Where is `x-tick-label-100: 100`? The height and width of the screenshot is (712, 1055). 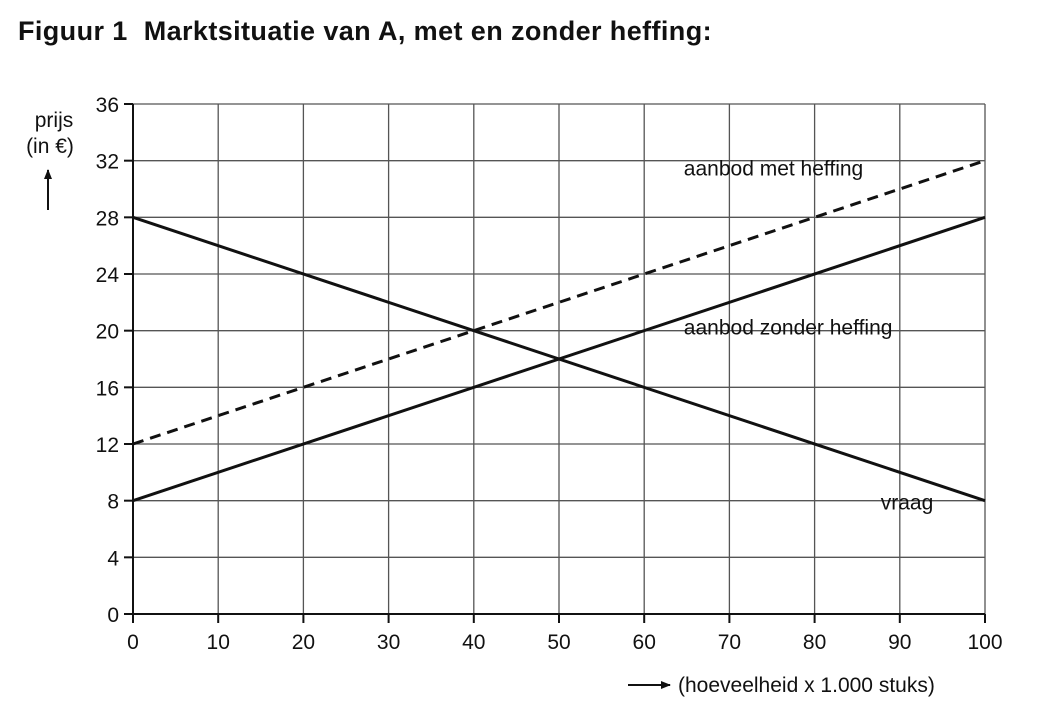 x-tick-label-100: 100 is located at coordinates (984, 642).